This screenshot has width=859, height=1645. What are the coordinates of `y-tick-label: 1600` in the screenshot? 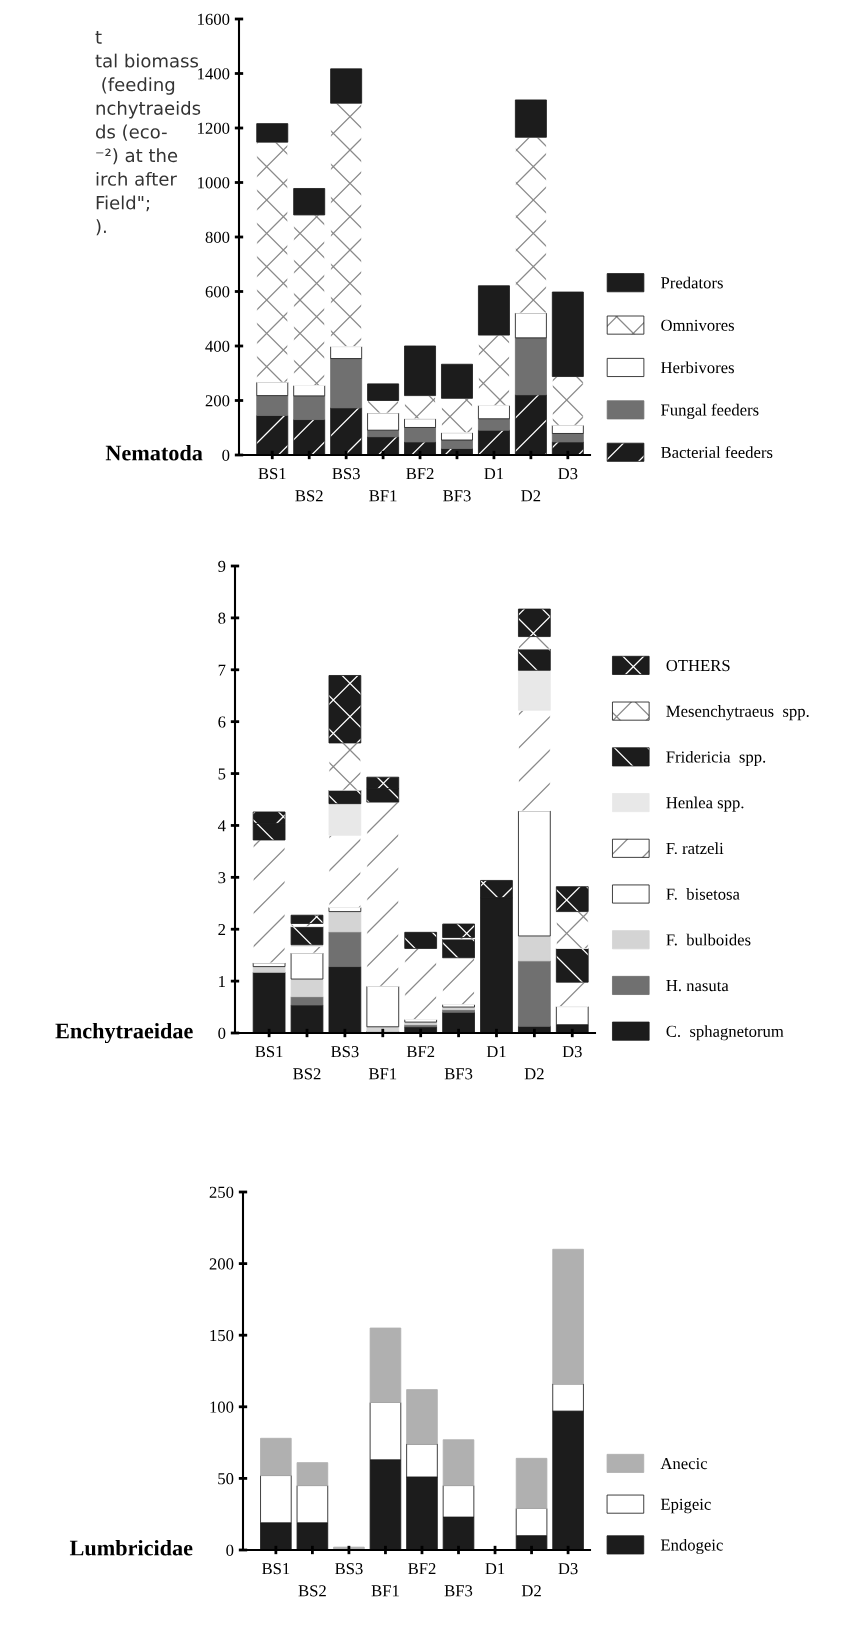 It's located at (214, 19).